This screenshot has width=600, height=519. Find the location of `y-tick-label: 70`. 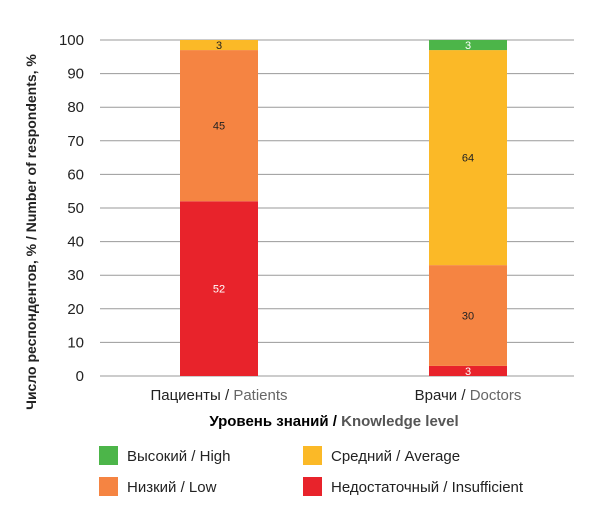

y-tick-label: 70 is located at coordinates (75, 141).